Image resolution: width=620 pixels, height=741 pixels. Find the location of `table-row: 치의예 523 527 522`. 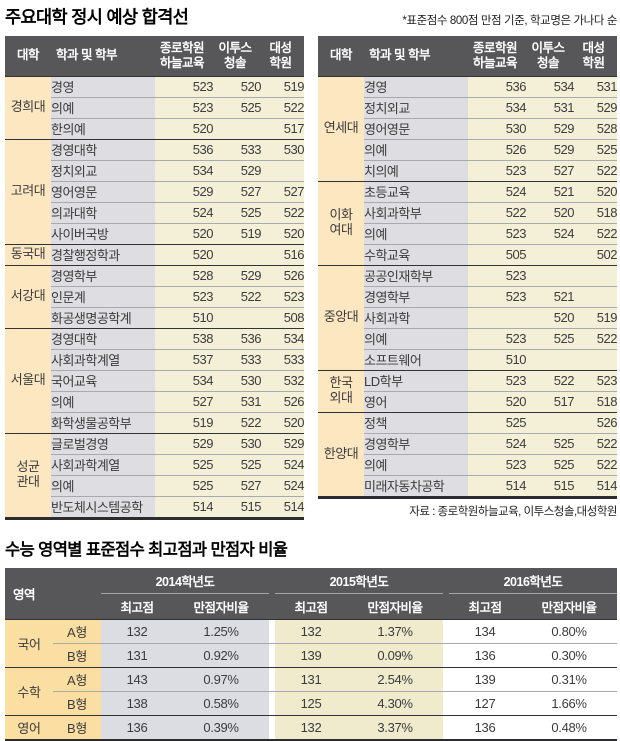

table-row: 치의예 523 527 522 is located at coordinates (468, 170).